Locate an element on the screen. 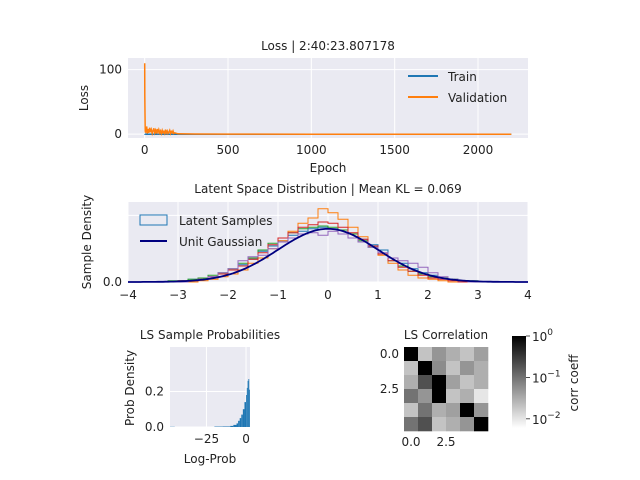 The height and width of the screenshot is (480, 640). loss-line-validation is located at coordinates (327, 100).